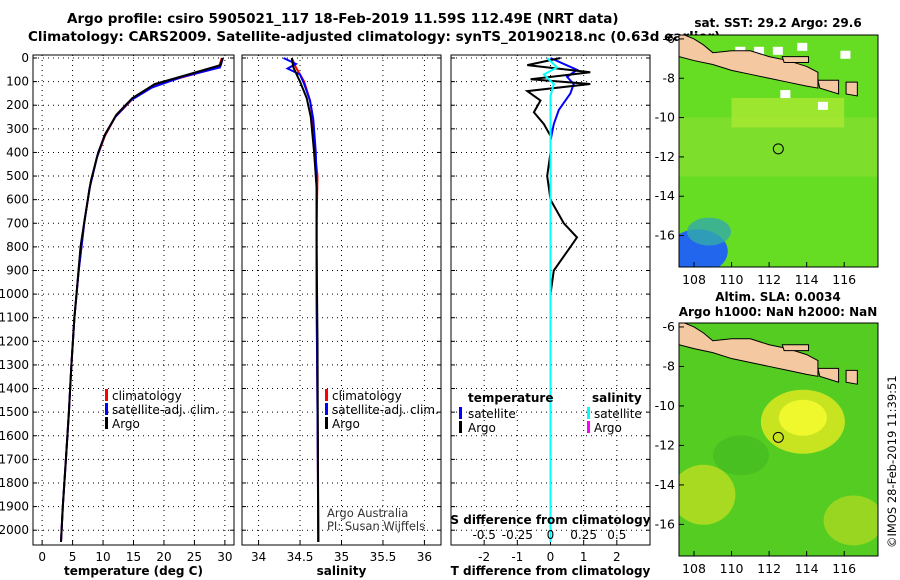 The height and width of the screenshot is (580, 900). I want to click on sla-high-east, so click(850, 520).